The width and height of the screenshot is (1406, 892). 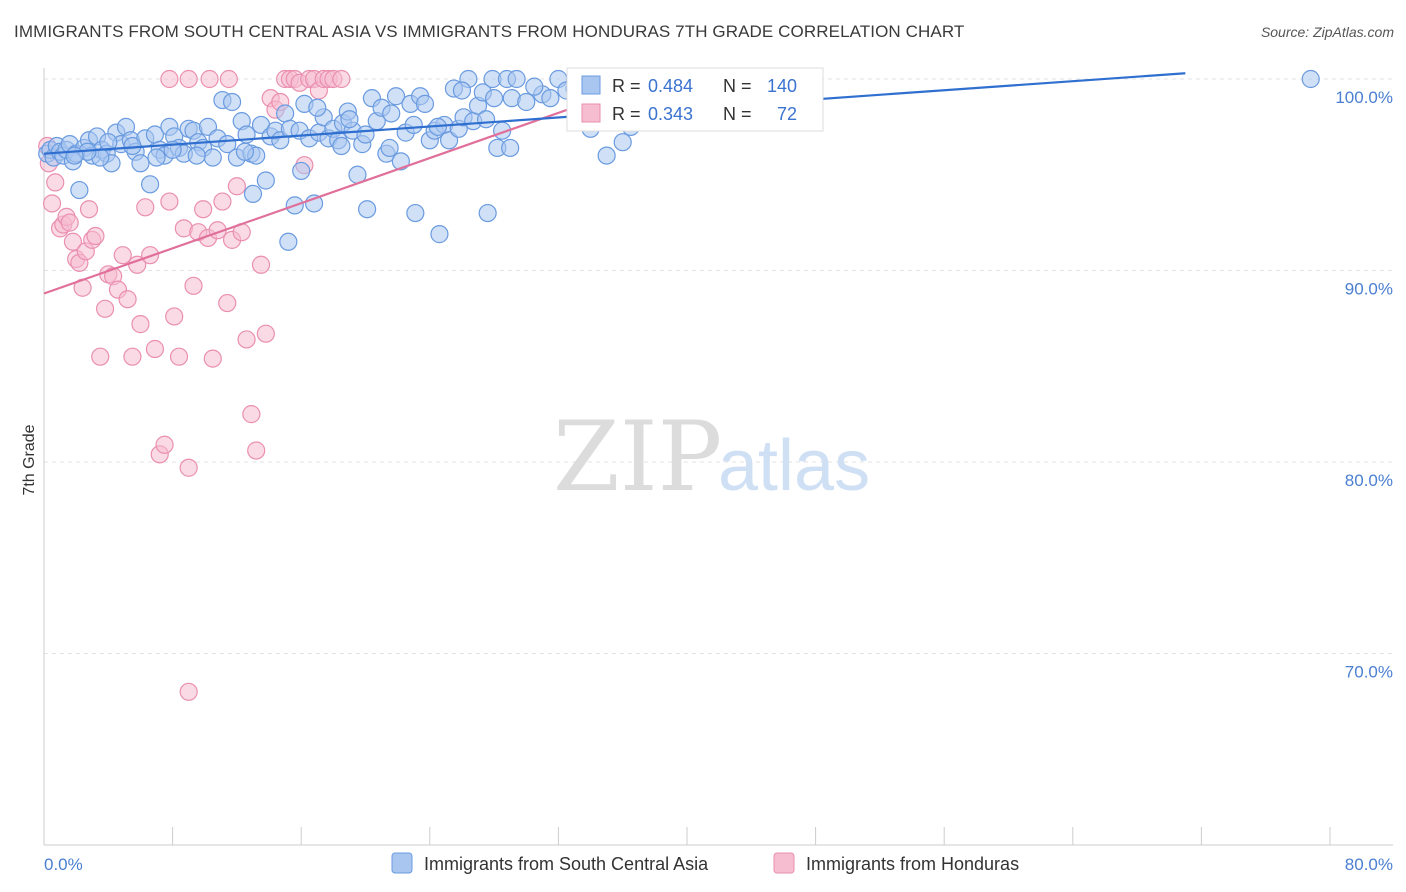 What do you see at coordinates (670, 114) in the screenshot?
I see `stats-pink-r-value: 0.343` at bounding box center [670, 114].